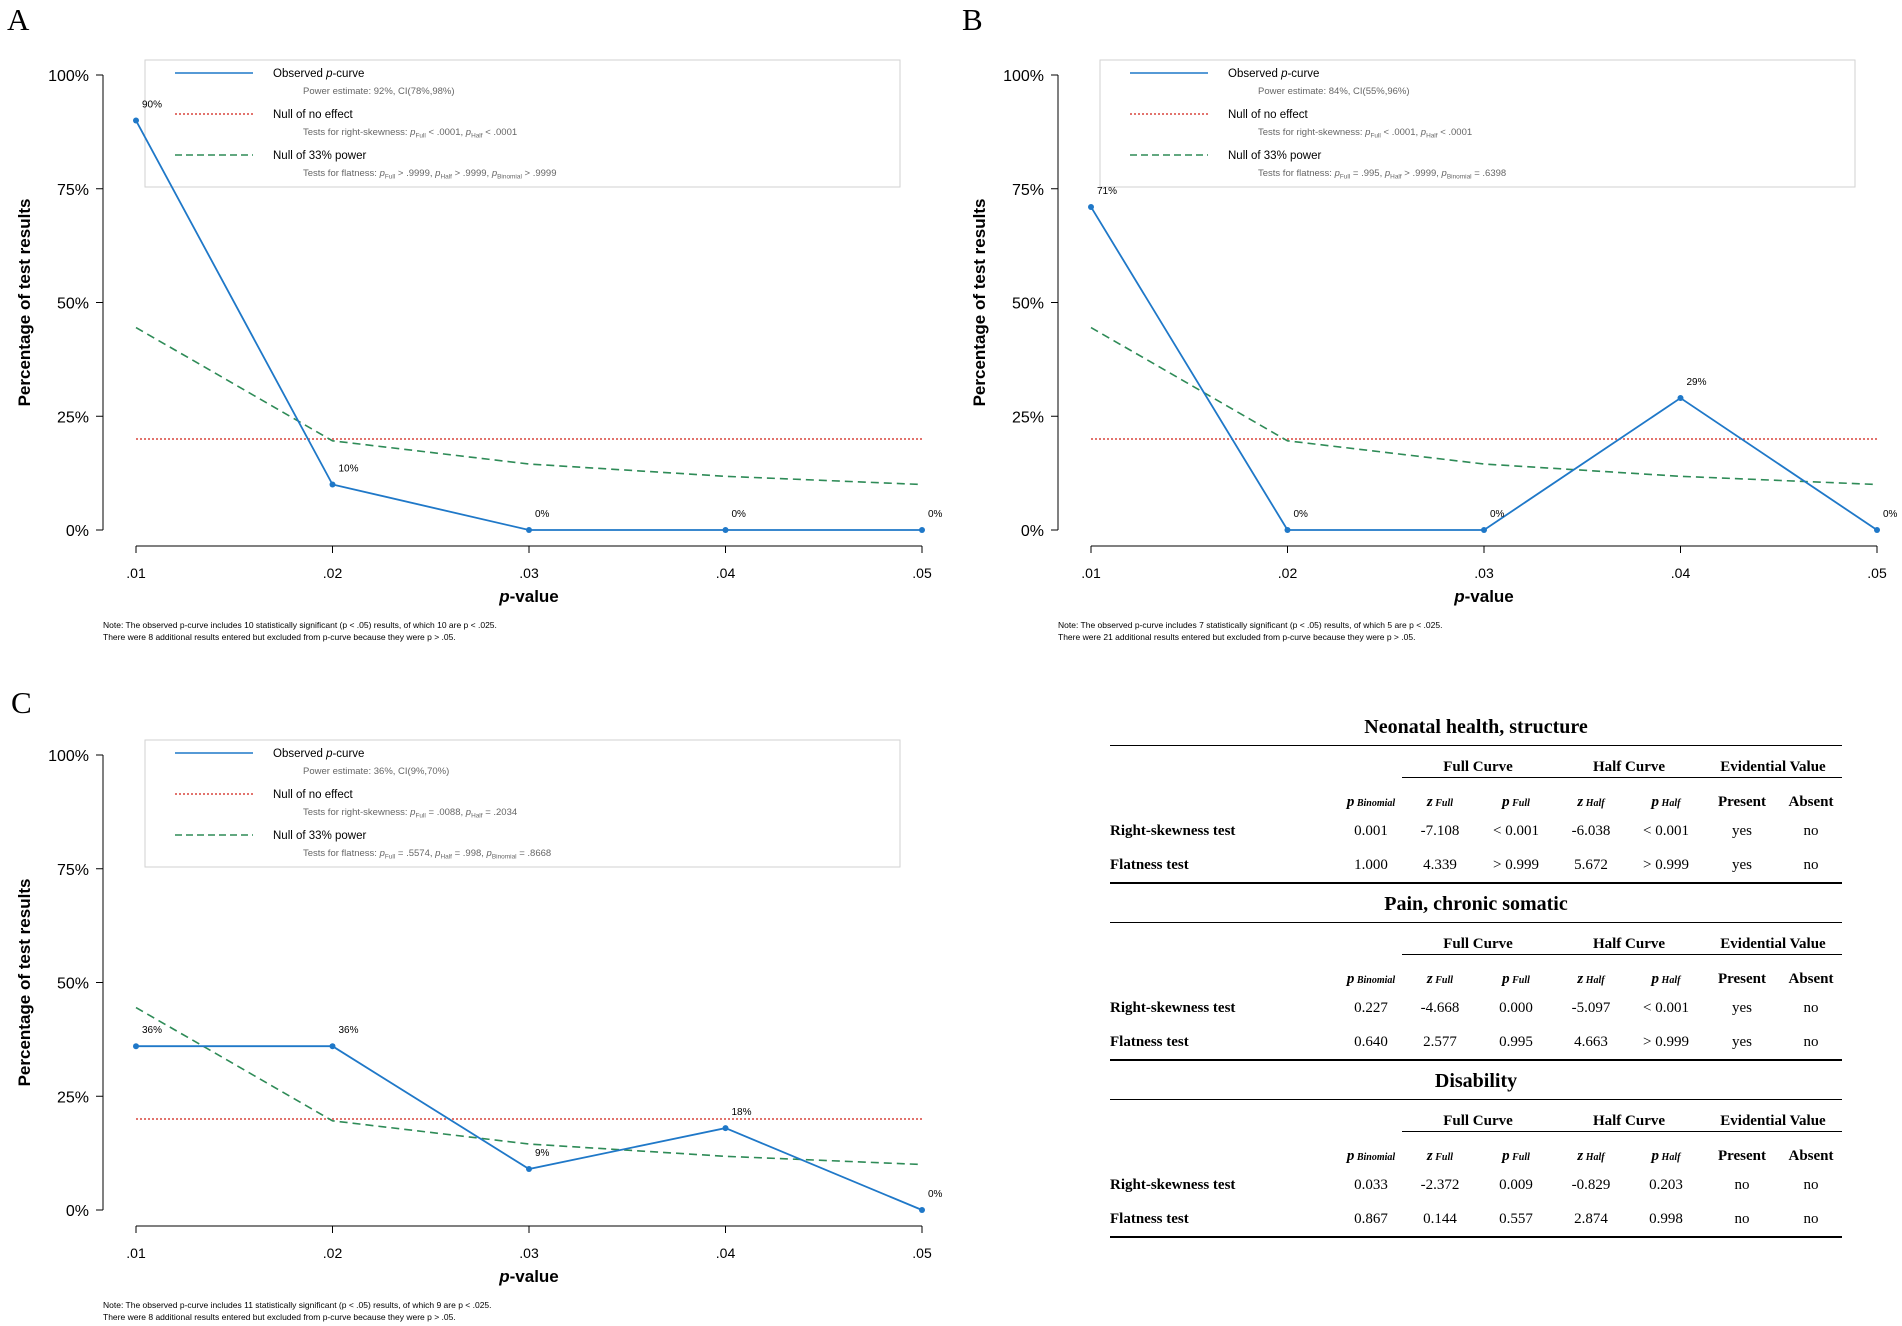 This screenshot has width=1902, height=1326. Describe the element at coordinates (1681, 573) in the screenshot. I see `x-tick-label: .04` at that location.